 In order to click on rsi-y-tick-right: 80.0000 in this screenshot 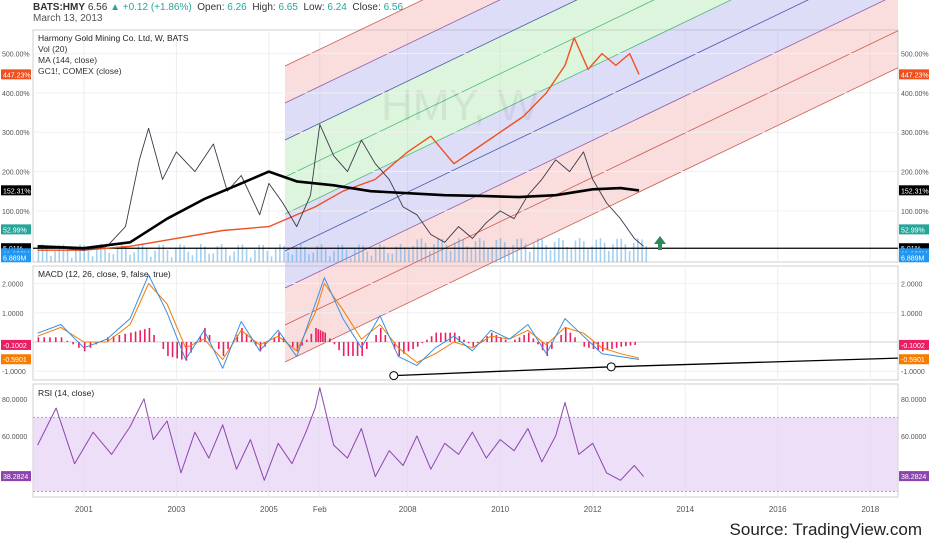, I will do `click(913, 400)`.